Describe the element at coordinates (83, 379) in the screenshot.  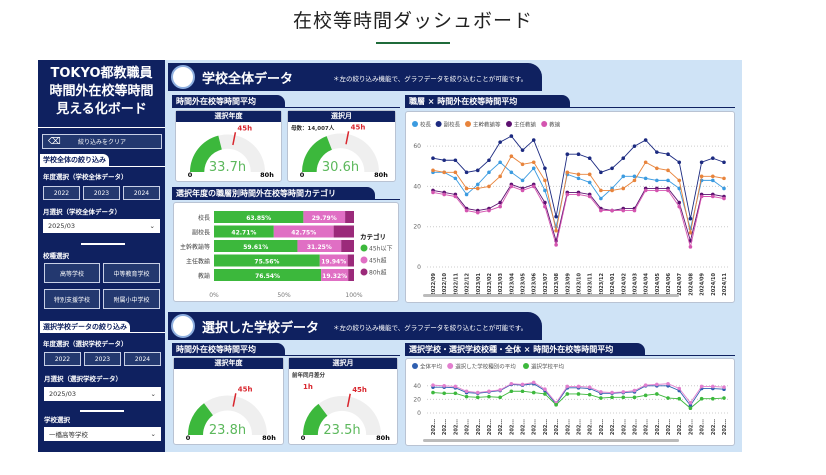
I see `month-label: 月選択（選択学校データ）` at that location.